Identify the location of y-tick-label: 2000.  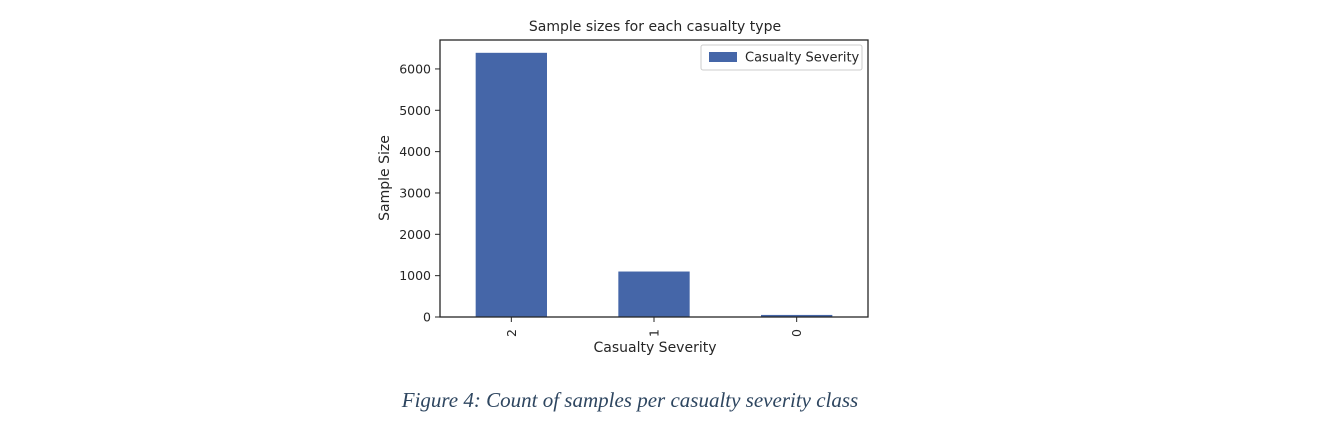
(415, 234).